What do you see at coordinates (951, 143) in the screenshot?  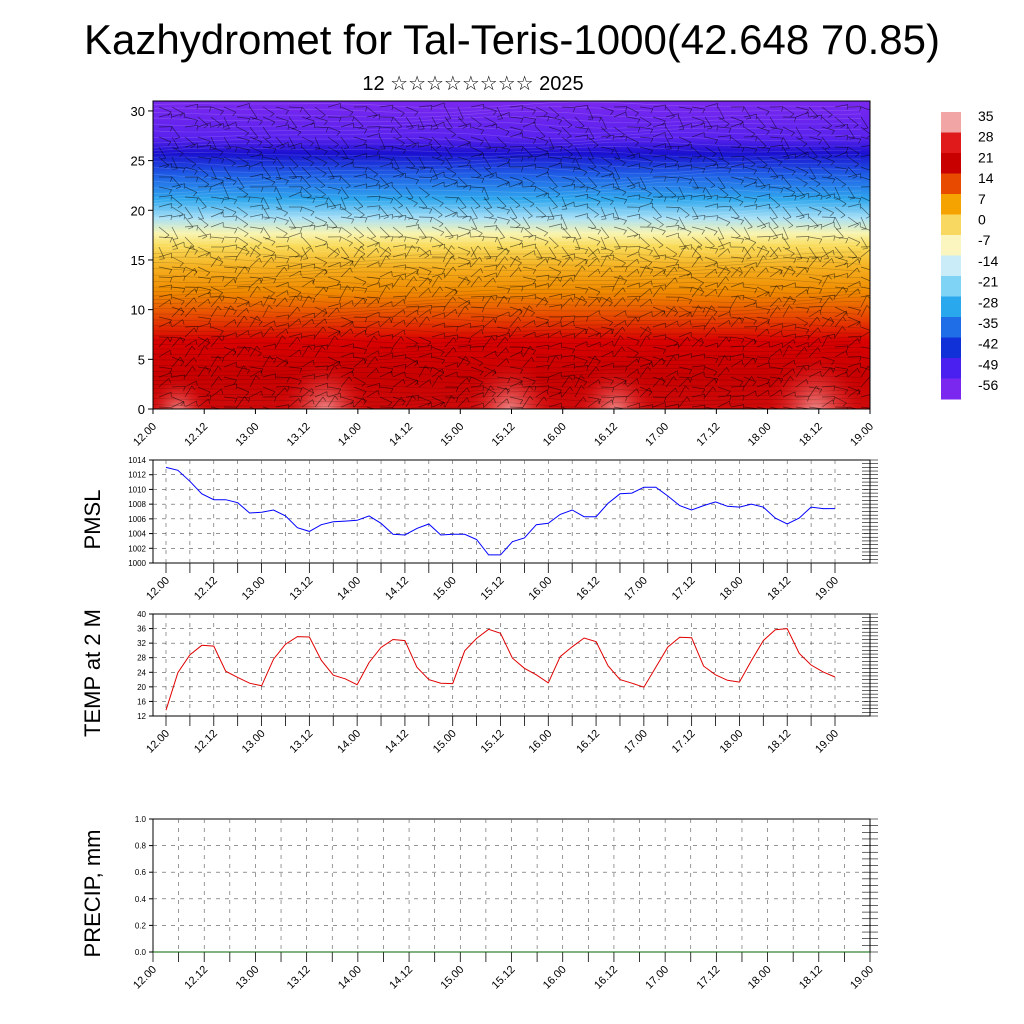 I see `colorbar-swatch` at bounding box center [951, 143].